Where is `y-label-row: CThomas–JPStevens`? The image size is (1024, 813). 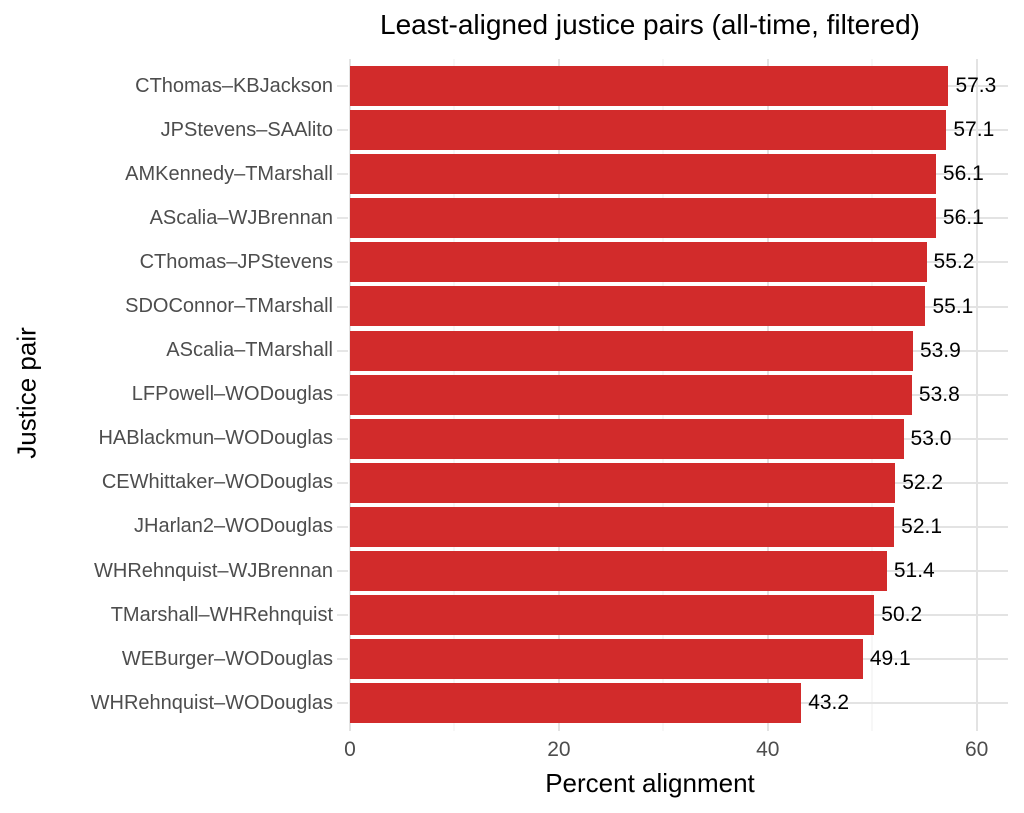
y-label-row: CThomas–JPStevens is located at coordinates (174, 262).